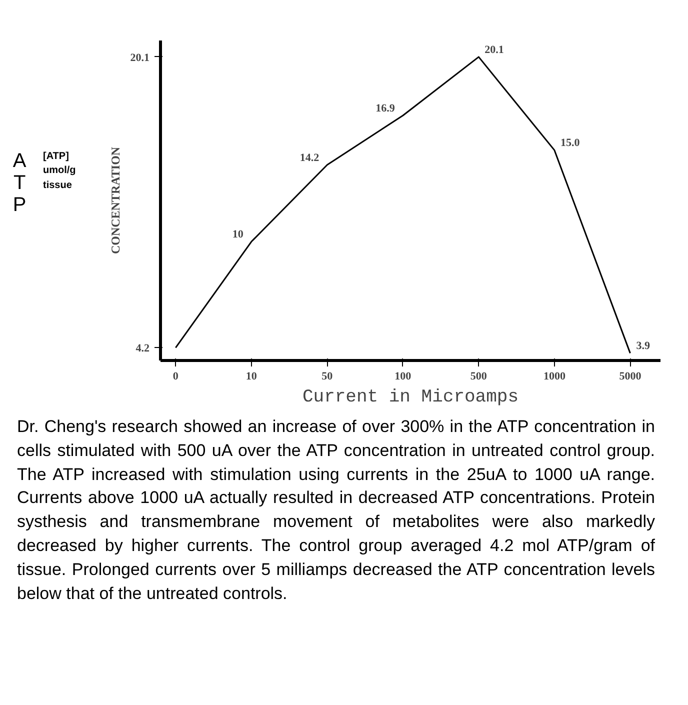  Describe the element at coordinates (403, 376) in the screenshot. I see `x-tick-label: 100` at that location.